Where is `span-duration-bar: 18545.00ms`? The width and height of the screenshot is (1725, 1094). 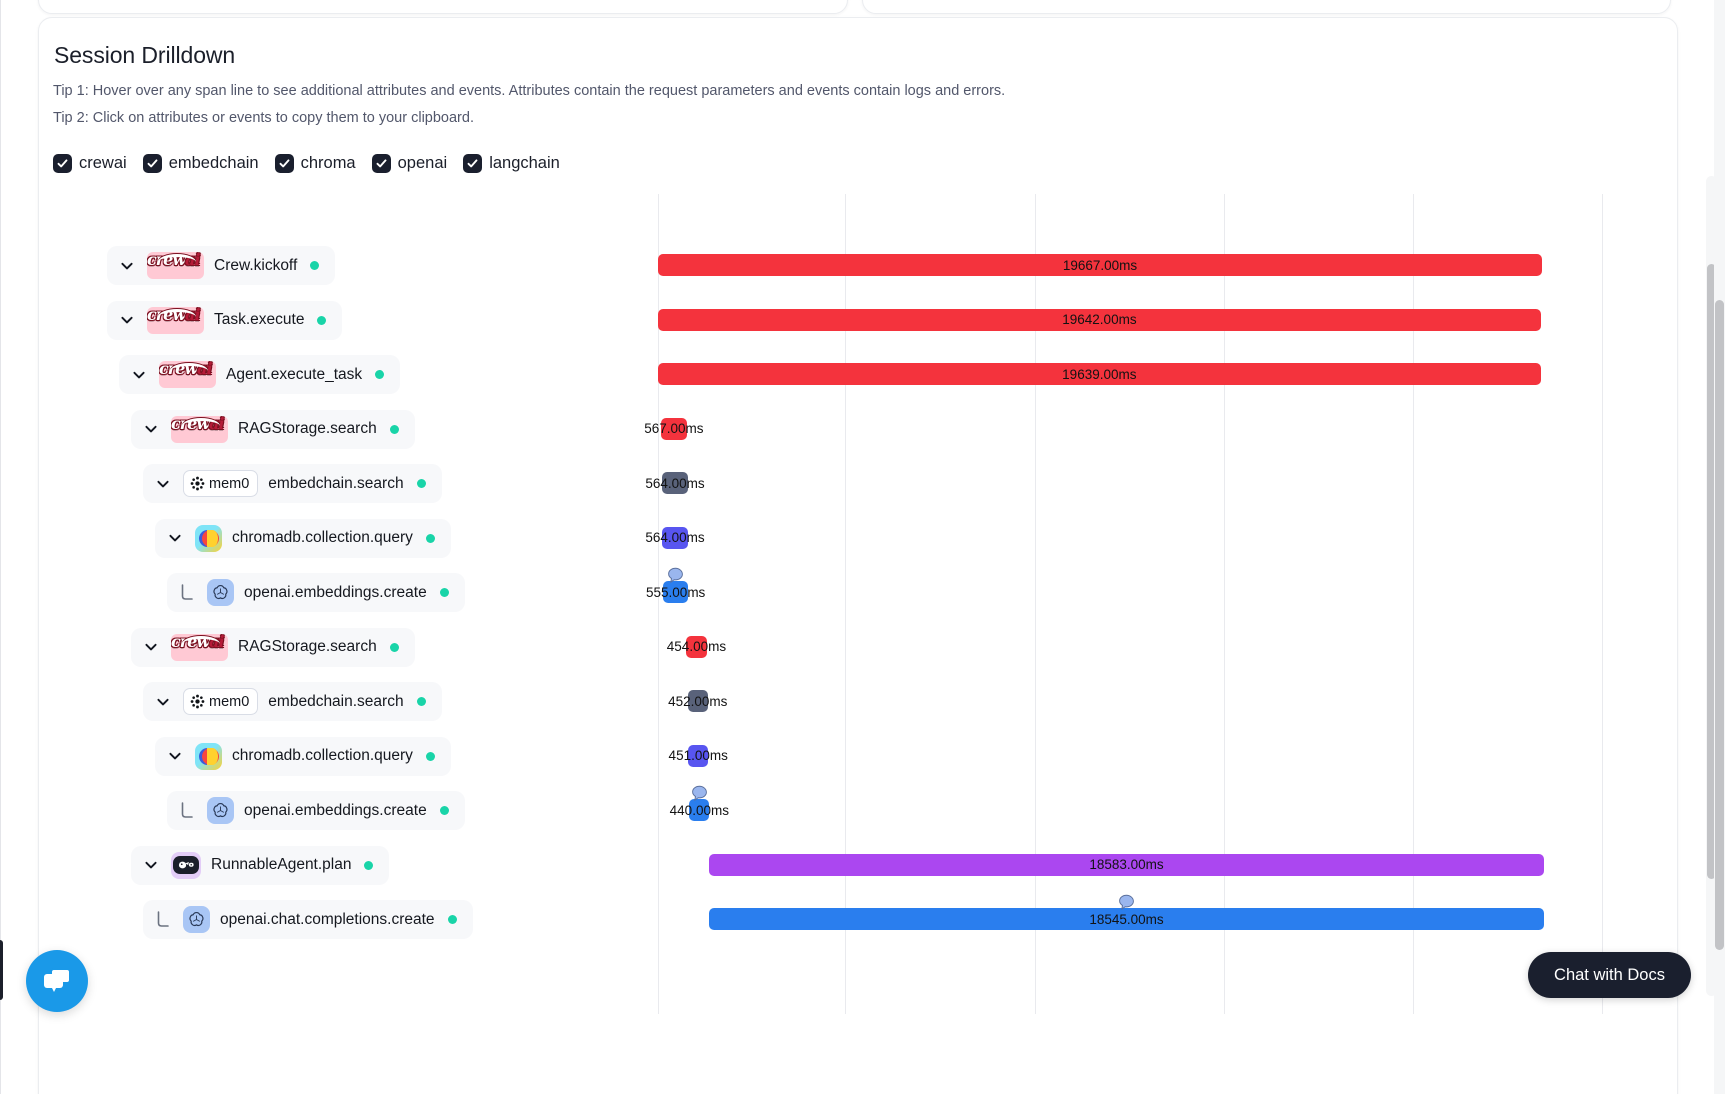
span-duration-bar: 18545.00ms is located at coordinates (1126, 912).